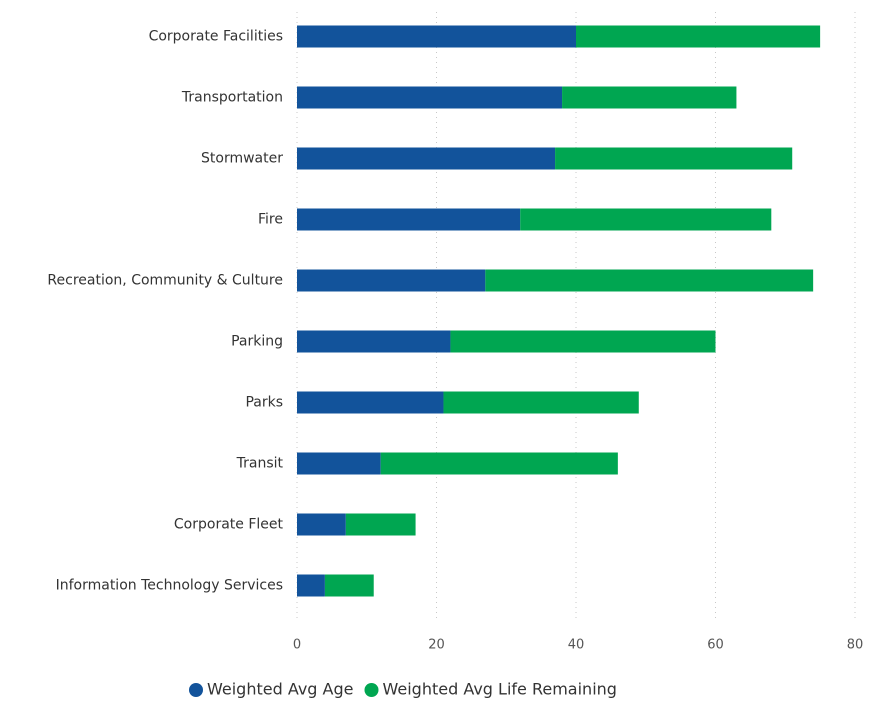  Describe the element at coordinates (242, 159) in the screenshot. I see `y-tick-label: Stormwater` at that location.